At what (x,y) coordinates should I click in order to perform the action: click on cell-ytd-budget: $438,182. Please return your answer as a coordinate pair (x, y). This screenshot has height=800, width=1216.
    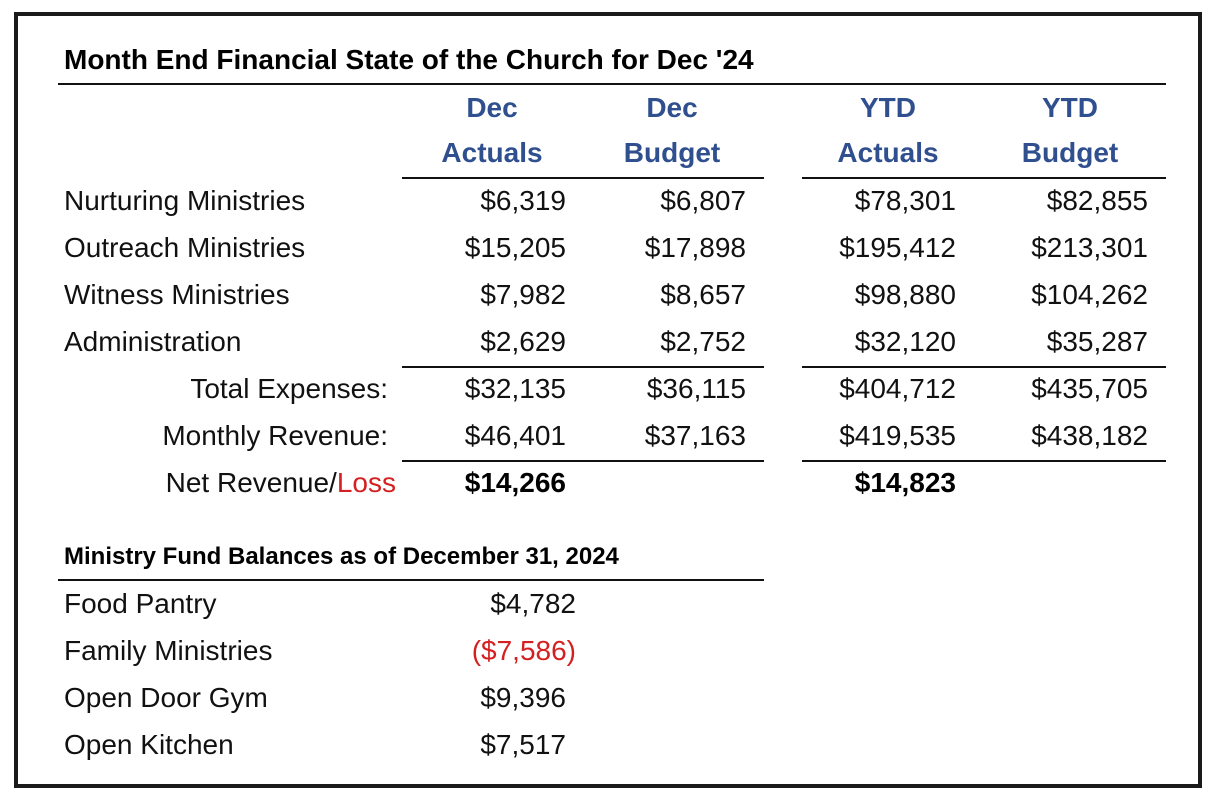
    Looking at the image, I should click on (1089, 435).